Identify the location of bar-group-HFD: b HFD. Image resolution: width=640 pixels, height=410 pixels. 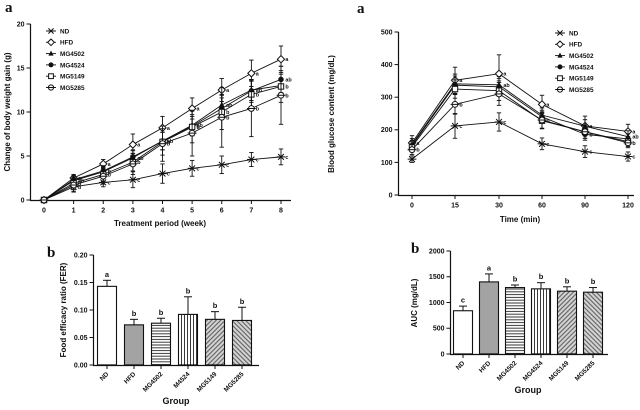
(134, 347).